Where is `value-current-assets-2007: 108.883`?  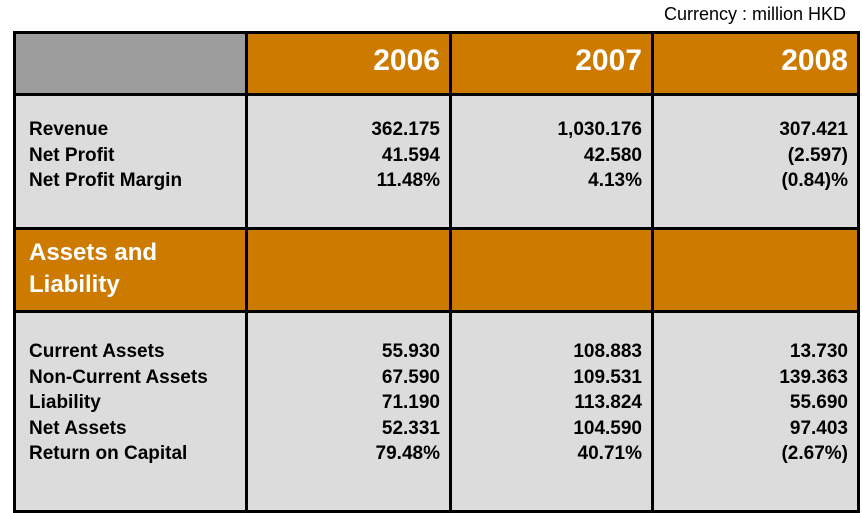 value-current-assets-2007: 108.883 is located at coordinates (607, 351).